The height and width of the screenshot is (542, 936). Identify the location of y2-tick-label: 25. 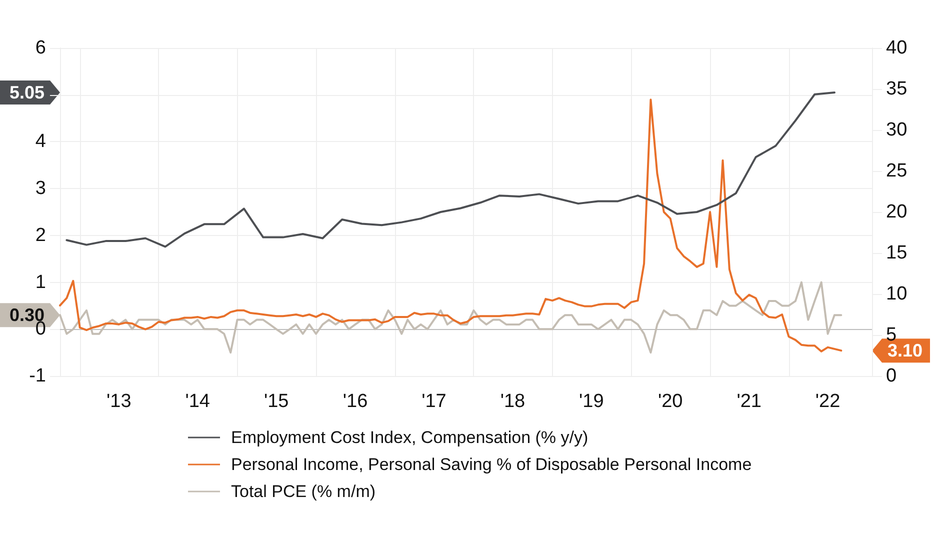
(897, 171).